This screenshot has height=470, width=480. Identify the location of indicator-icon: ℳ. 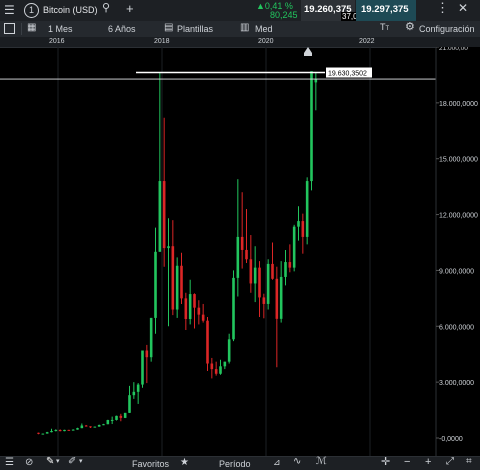
(321, 461).